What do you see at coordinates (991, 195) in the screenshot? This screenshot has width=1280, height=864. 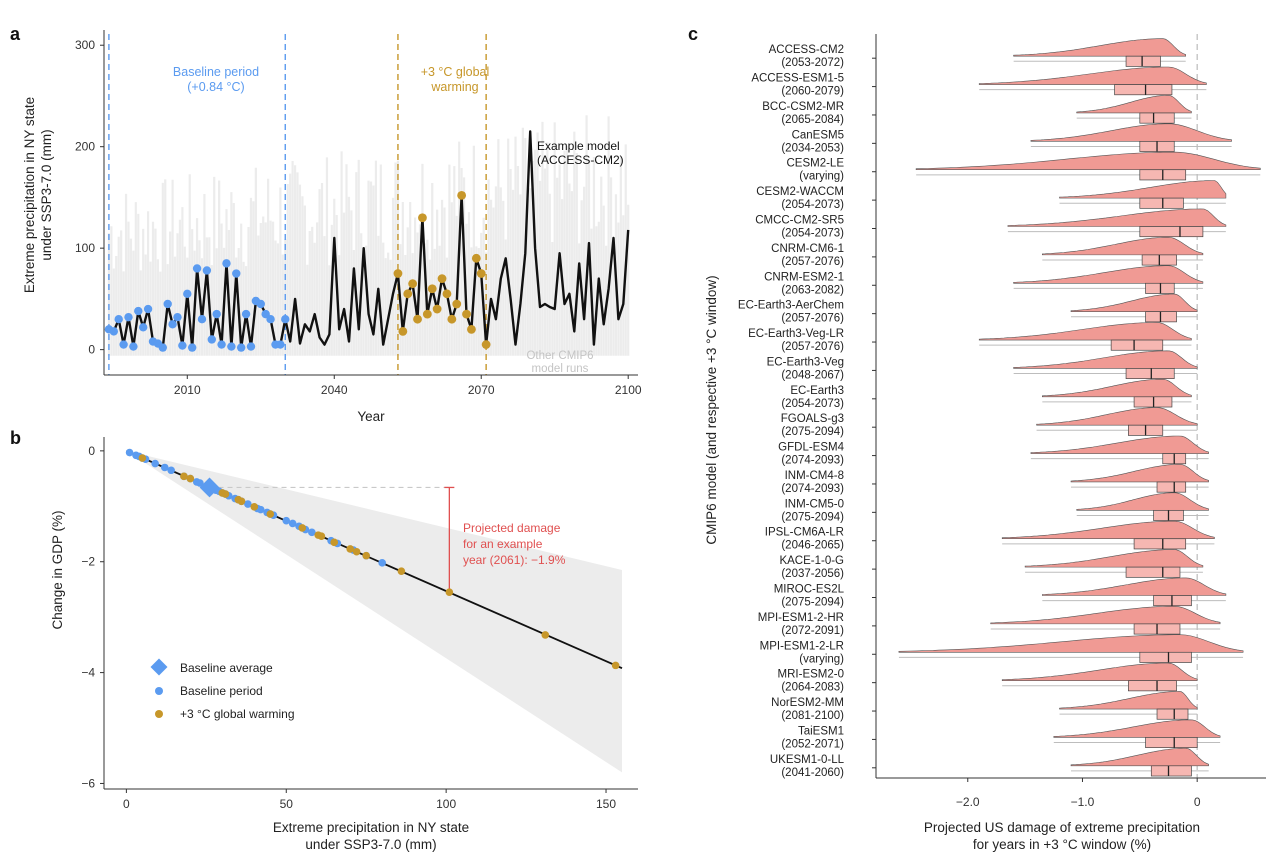 I see `model-row: CESM2-WACCM(2054-2073)` at bounding box center [991, 195].